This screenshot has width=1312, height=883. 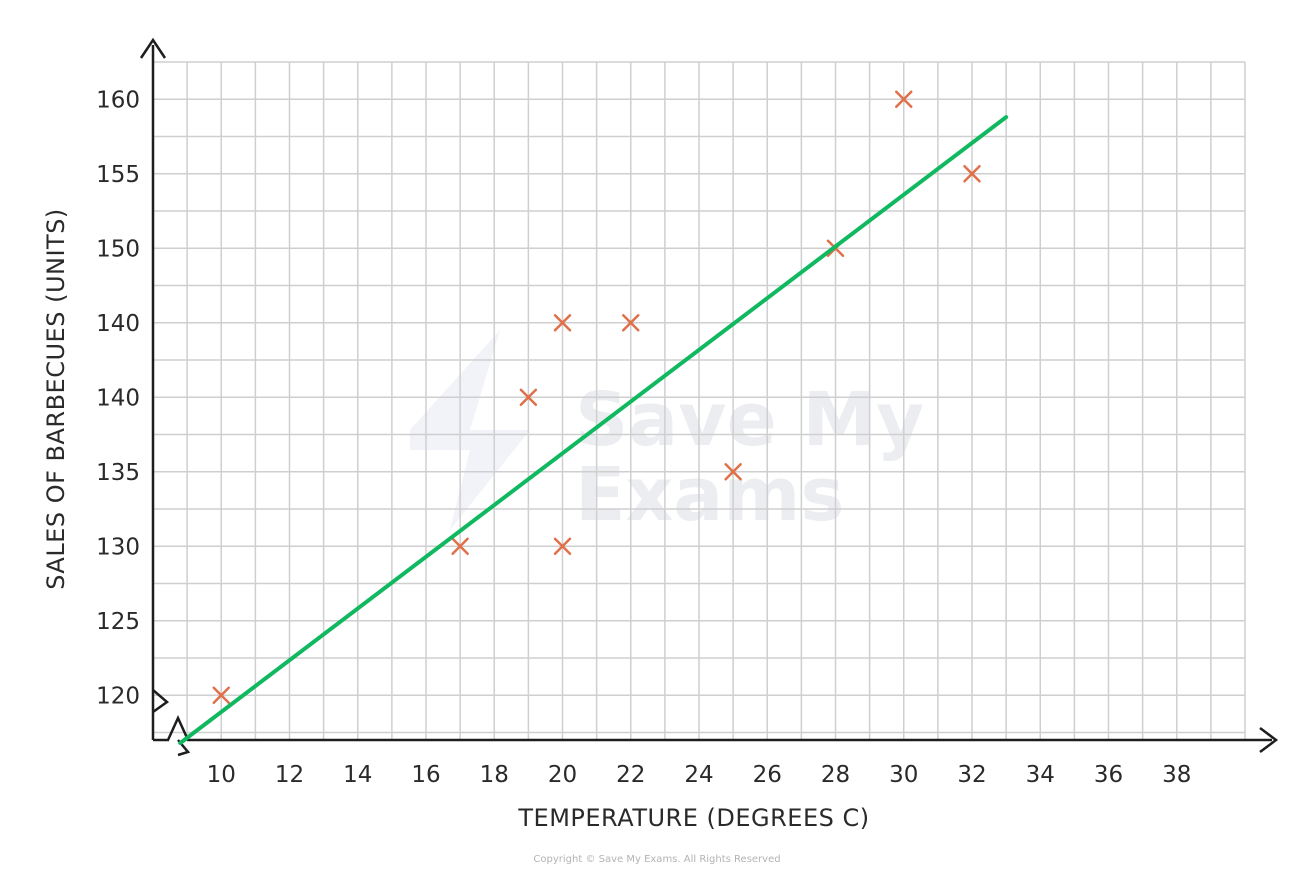 What do you see at coordinates (1108, 775) in the screenshot?
I see `x-tick-label: 36` at bounding box center [1108, 775].